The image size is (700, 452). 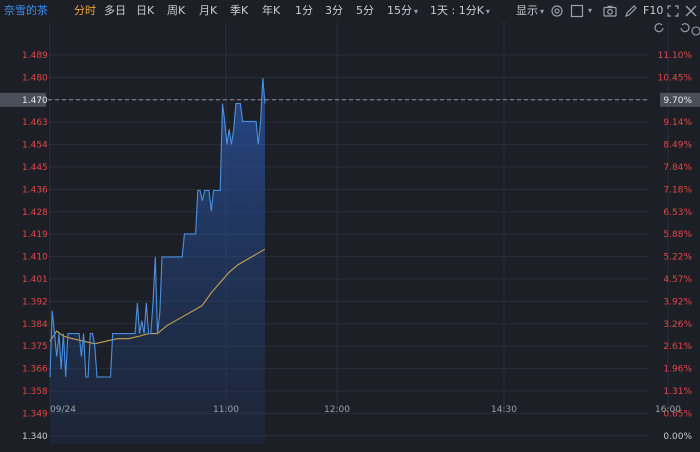 What do you see at coordinates (695, 31) in the screenshot?
I see `more-icon` at bounding box center [695, 31].